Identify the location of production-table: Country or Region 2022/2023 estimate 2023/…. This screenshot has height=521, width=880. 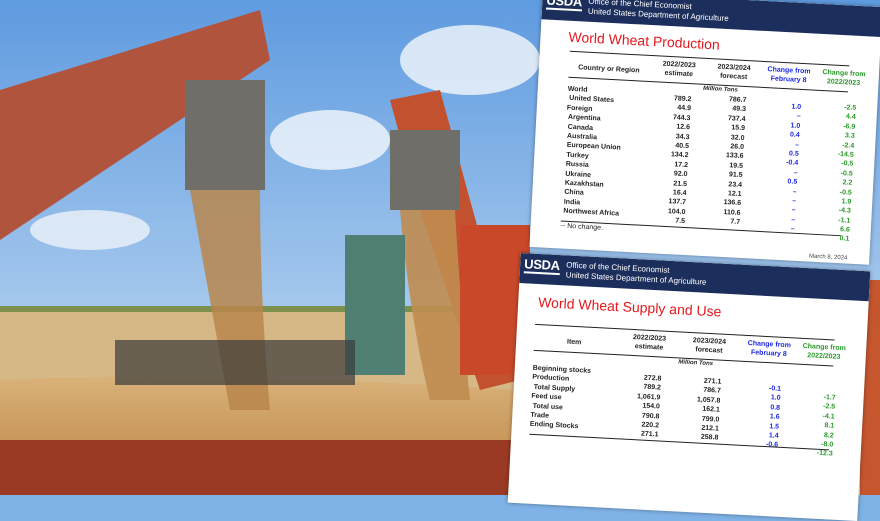
(713, 150).